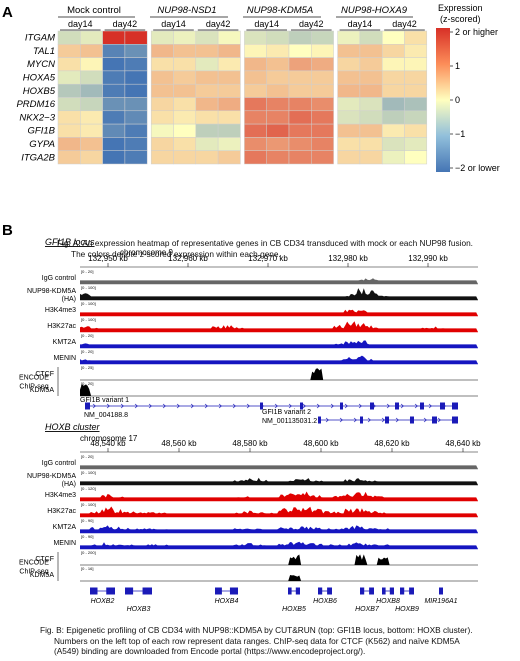  What do you see at coordinates (38, 157) in the screenshot?
I see `heatmap-row-label: ITGA2B` at bounding box center [38, 157].